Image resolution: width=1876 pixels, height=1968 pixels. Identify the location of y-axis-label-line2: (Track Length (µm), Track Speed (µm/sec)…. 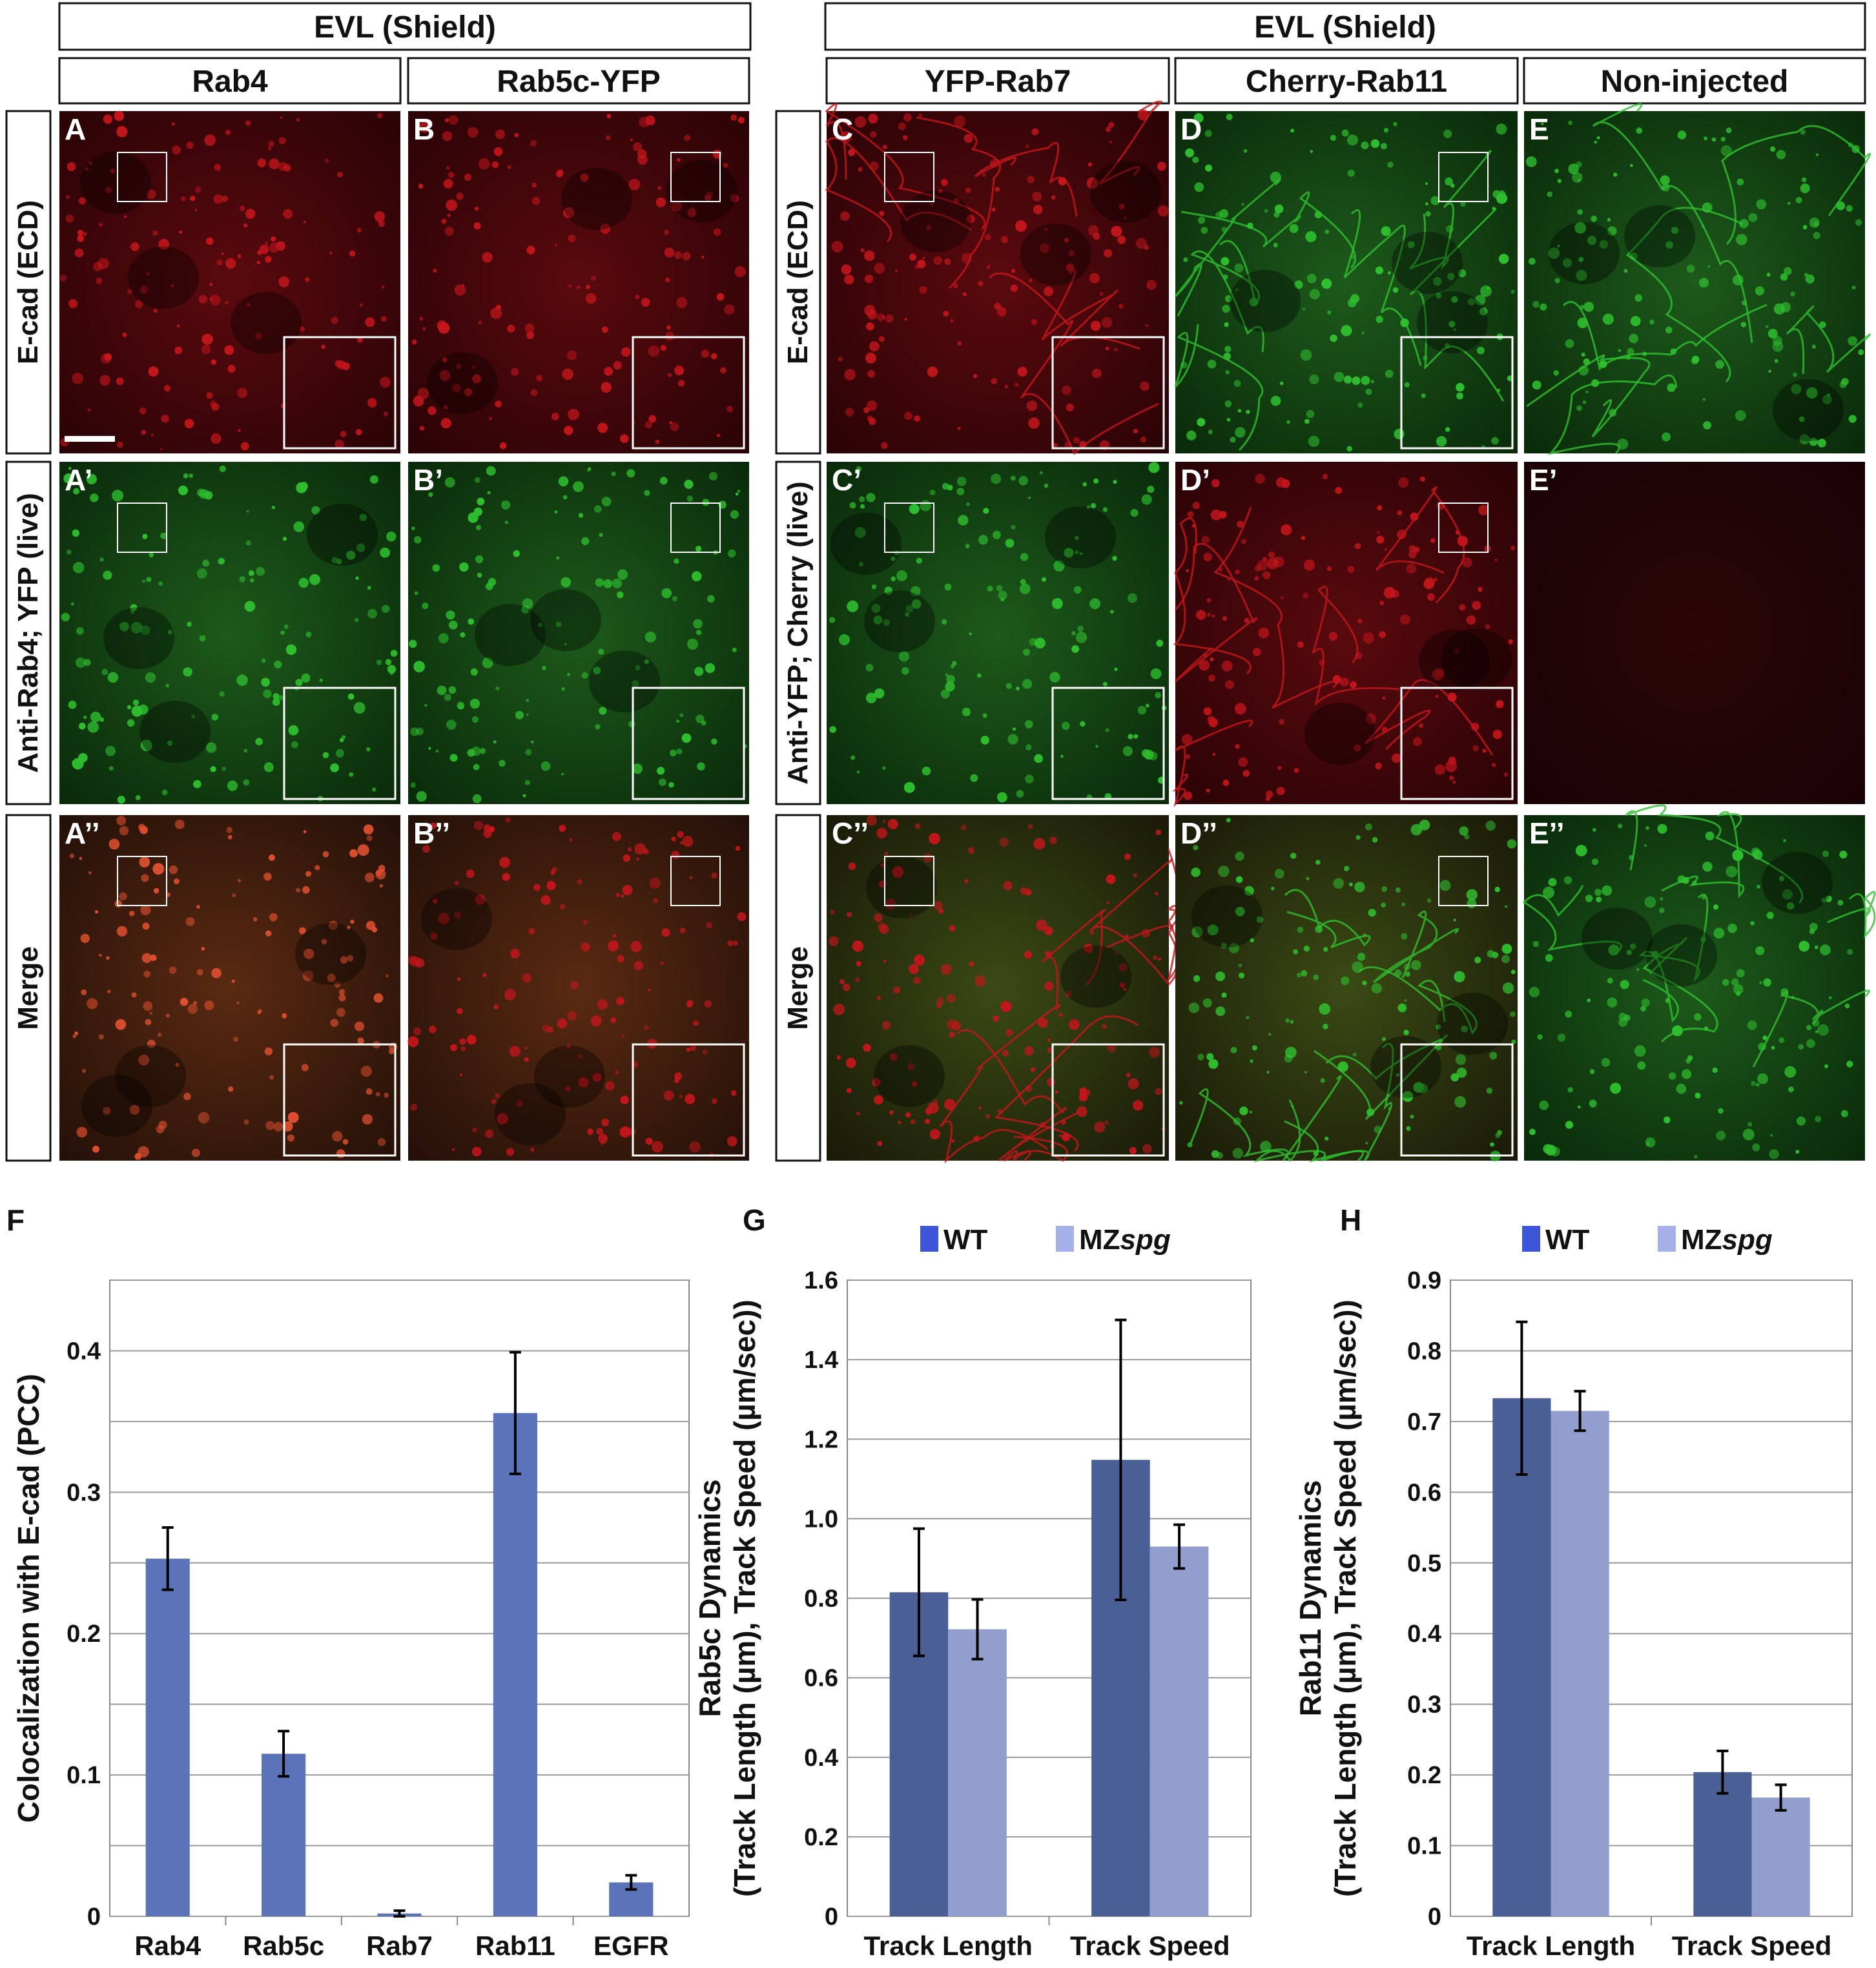
(744, 1598).